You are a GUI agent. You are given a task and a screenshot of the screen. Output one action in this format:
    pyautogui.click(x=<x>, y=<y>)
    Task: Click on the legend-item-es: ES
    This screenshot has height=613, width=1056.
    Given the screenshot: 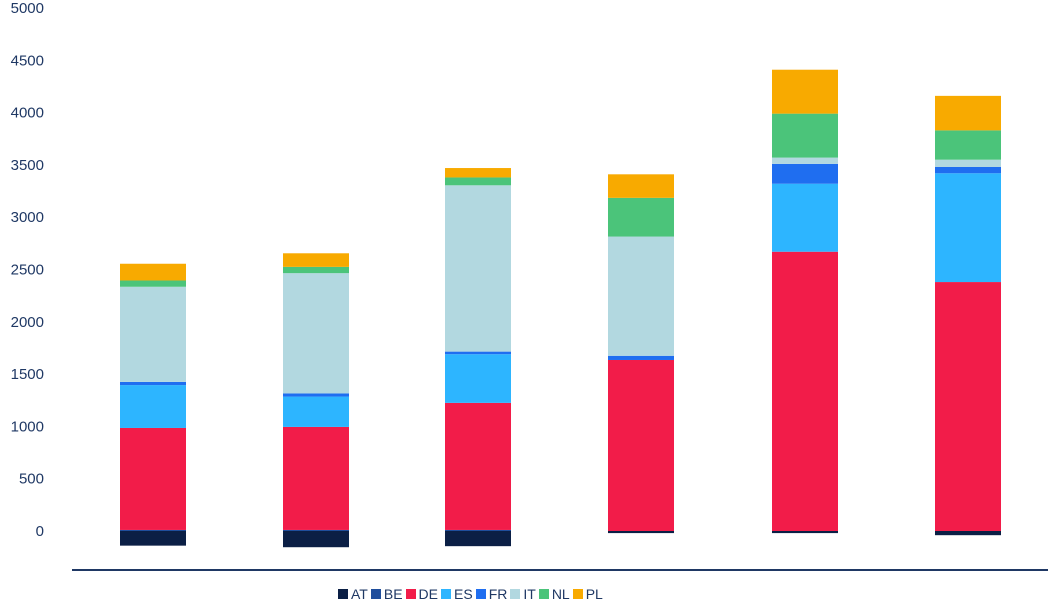 What is the action you would take?
    pyautogui.click(x=457, y=594)
    